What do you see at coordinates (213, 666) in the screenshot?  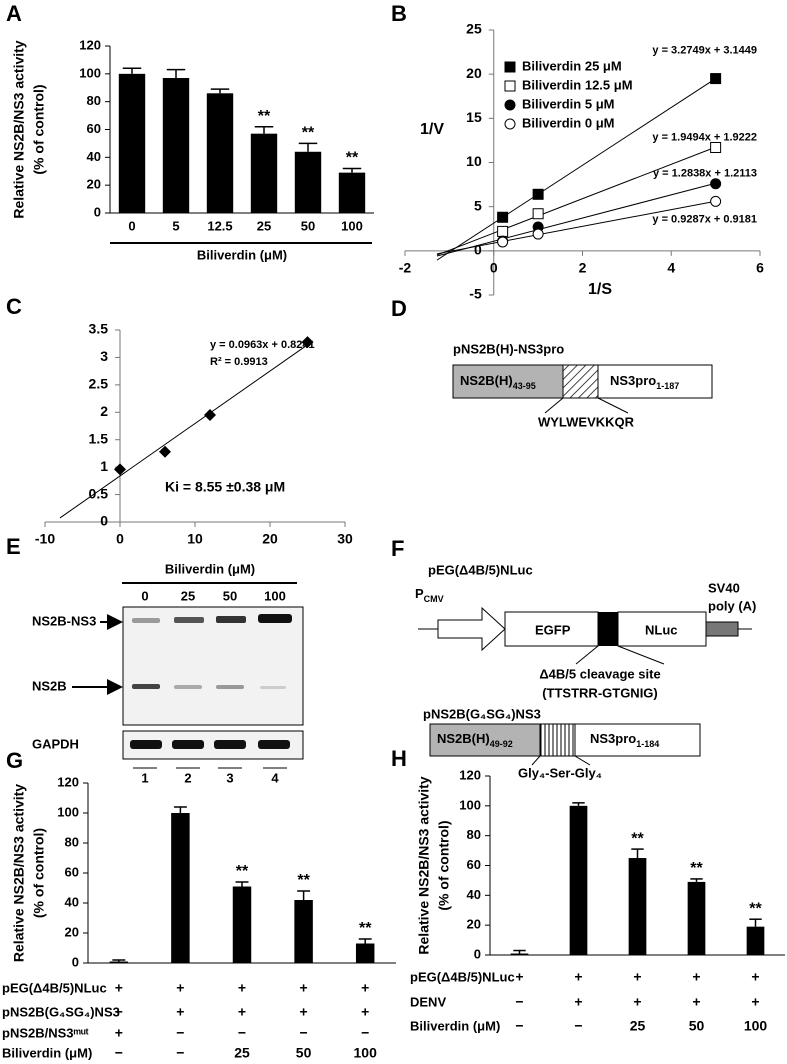 I see `blot-frame` at bounding box center [213, 666].